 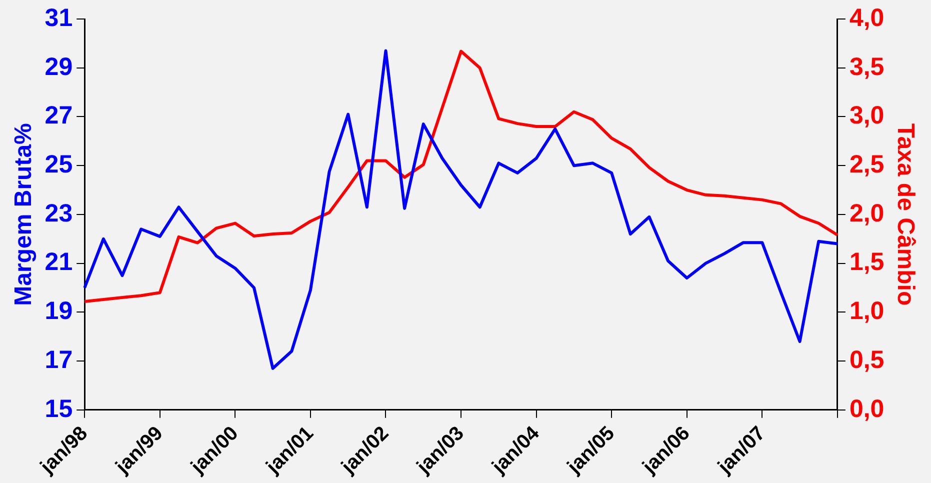 What do you see at coordinates (58, 408) in the screenshot?
I see `y-tick-label: 15` at bounding box center [58, 408].